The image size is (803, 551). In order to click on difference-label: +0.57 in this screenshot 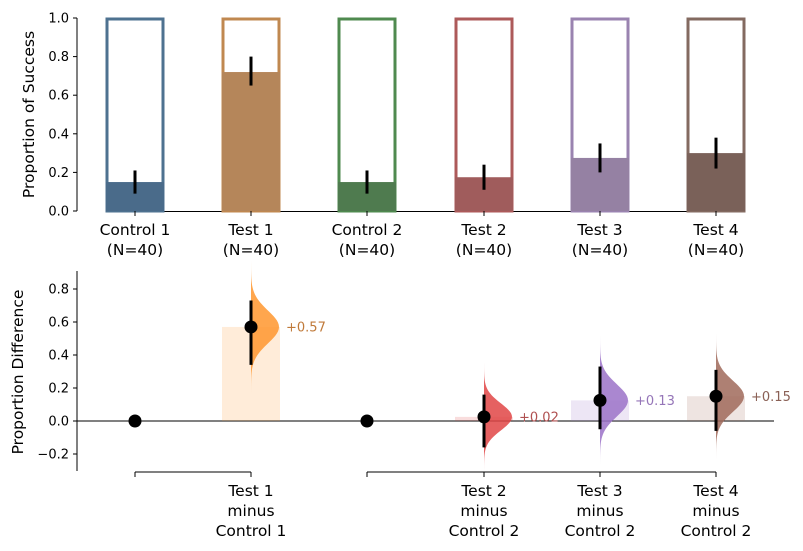, I will do `click(306, 327)`.